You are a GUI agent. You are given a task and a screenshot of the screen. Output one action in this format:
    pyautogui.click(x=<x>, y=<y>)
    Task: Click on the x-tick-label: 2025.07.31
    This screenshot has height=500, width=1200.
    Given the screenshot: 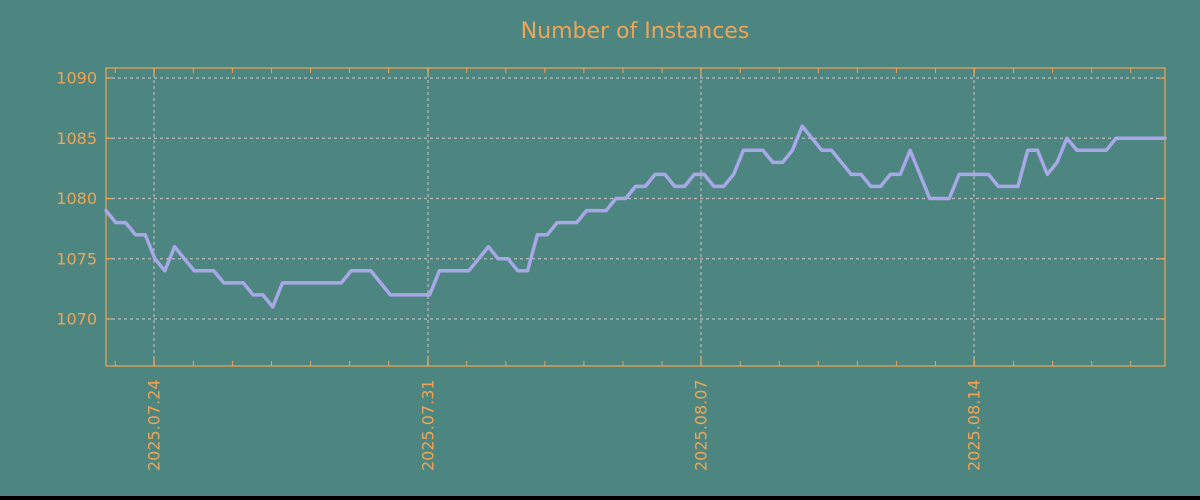 What is the action you would take?
    pyautogui.click(x=428, y=425)
    